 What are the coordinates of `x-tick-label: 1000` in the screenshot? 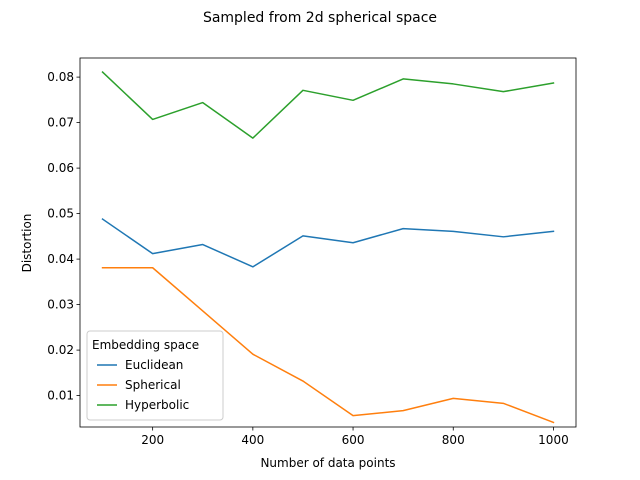 It's located at (553, 440).